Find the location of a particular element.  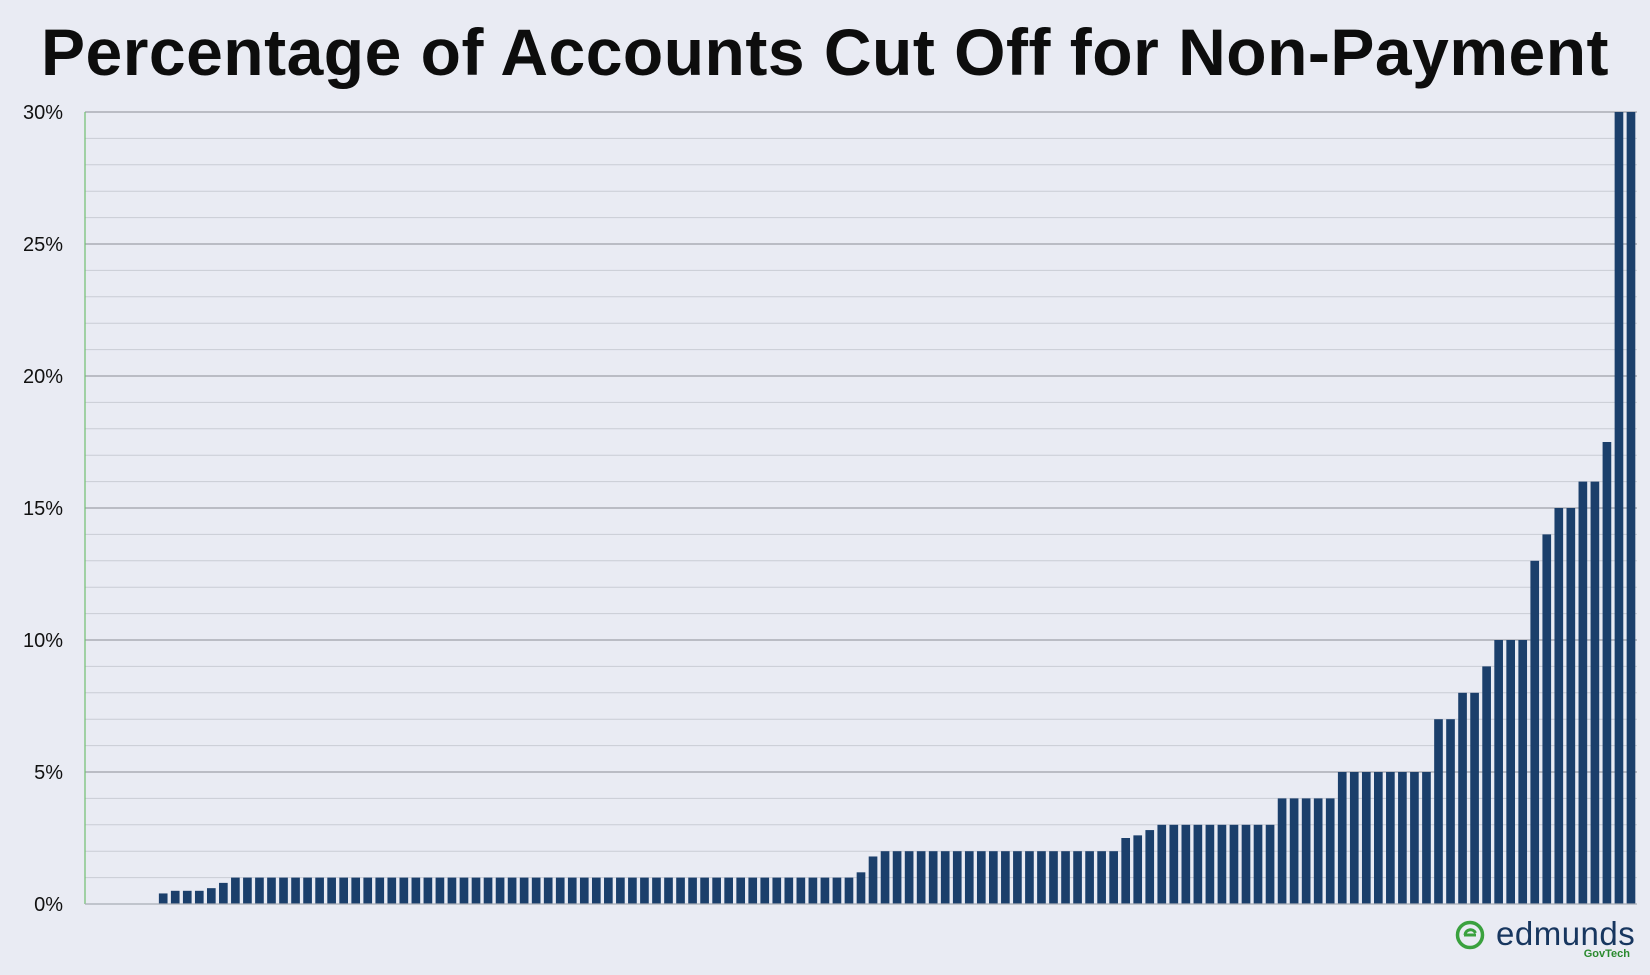

y-axis-ticks: 0% 5% 10% 15% 20% 25% 30% is located at coordinates (43, 509).